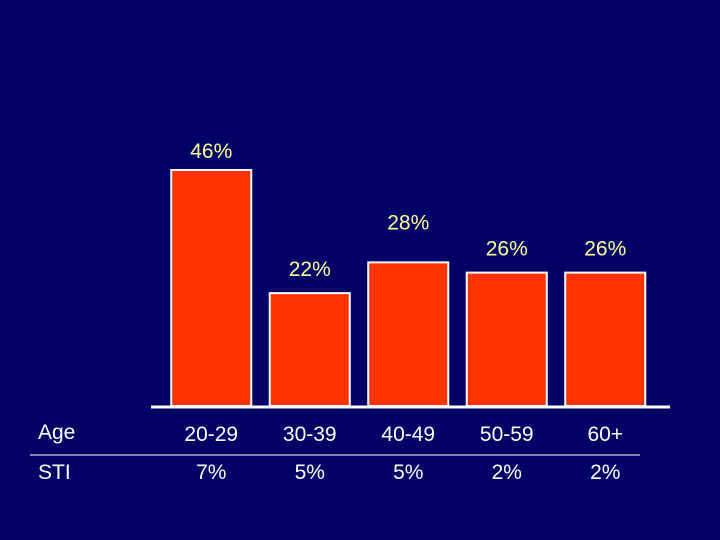 This screenshot has height=540, width=720. I want to click on value-label-30-39: 22%, so click(310, 269).